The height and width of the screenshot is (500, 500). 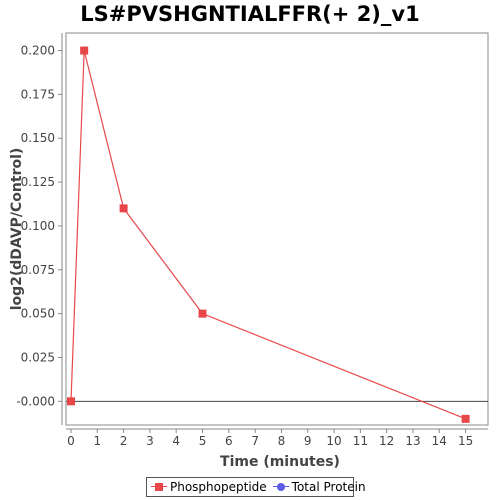 What do you see at coordinates (176, 441) in the screenshot?
I see `x-tick-label: 4` at bounding box center [176, 441].